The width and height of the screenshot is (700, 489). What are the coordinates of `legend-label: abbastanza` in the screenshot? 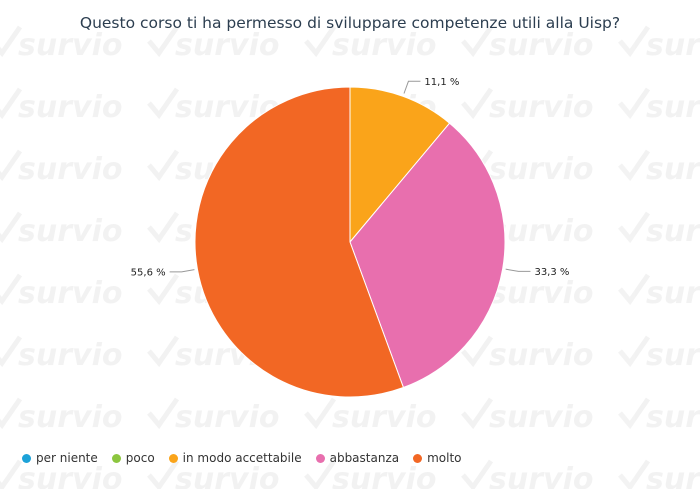 It's located at (364, 458).